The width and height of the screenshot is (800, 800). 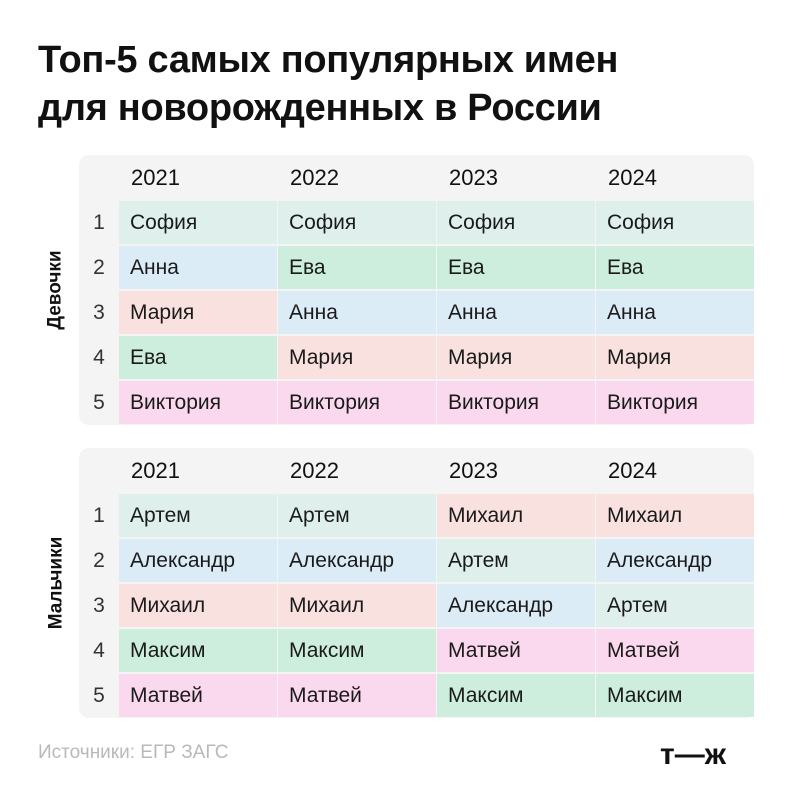 What do you see at coordinates (99, 222) in the screenshot?
I see `girls-rank-0: 1` at bounding box center [99, 222].